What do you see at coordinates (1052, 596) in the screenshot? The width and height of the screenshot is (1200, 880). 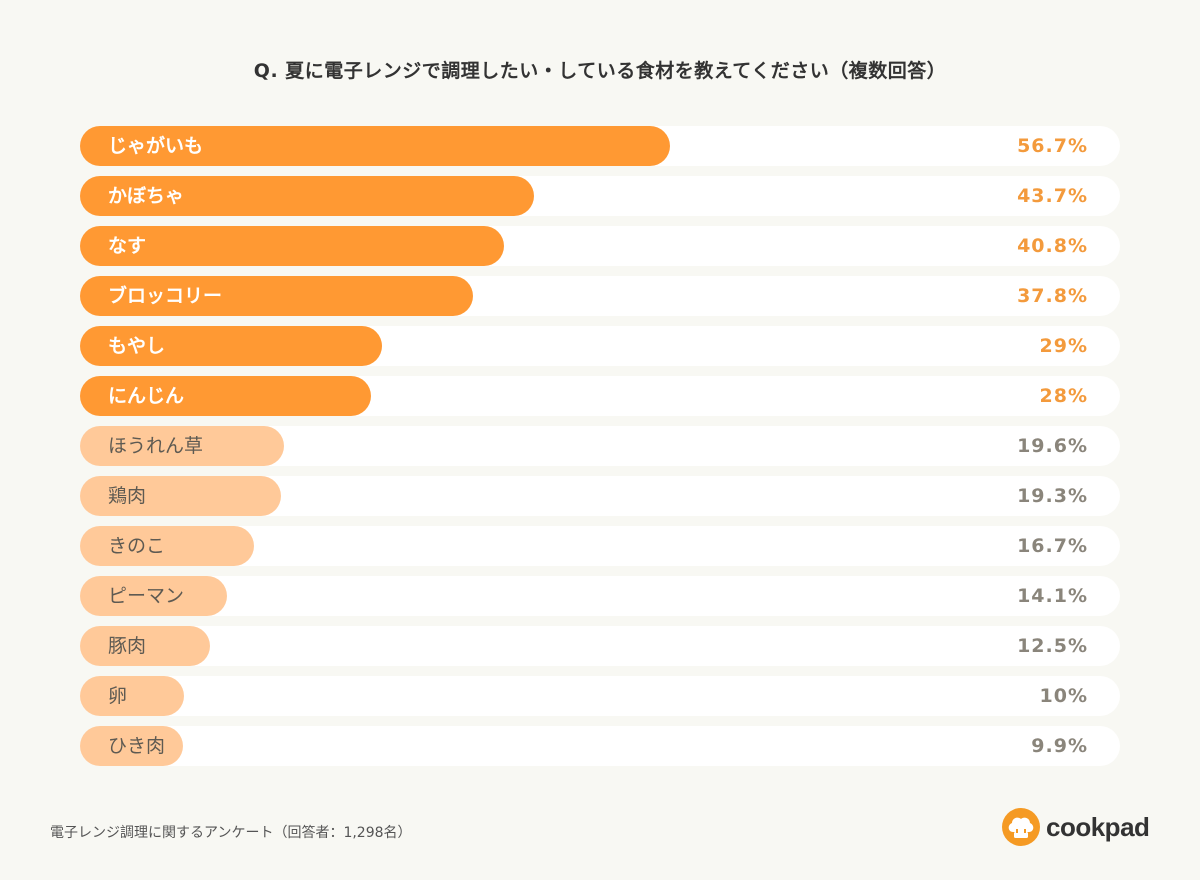 I see `value-label: 14.1%` at bounding box center [1052, 596].